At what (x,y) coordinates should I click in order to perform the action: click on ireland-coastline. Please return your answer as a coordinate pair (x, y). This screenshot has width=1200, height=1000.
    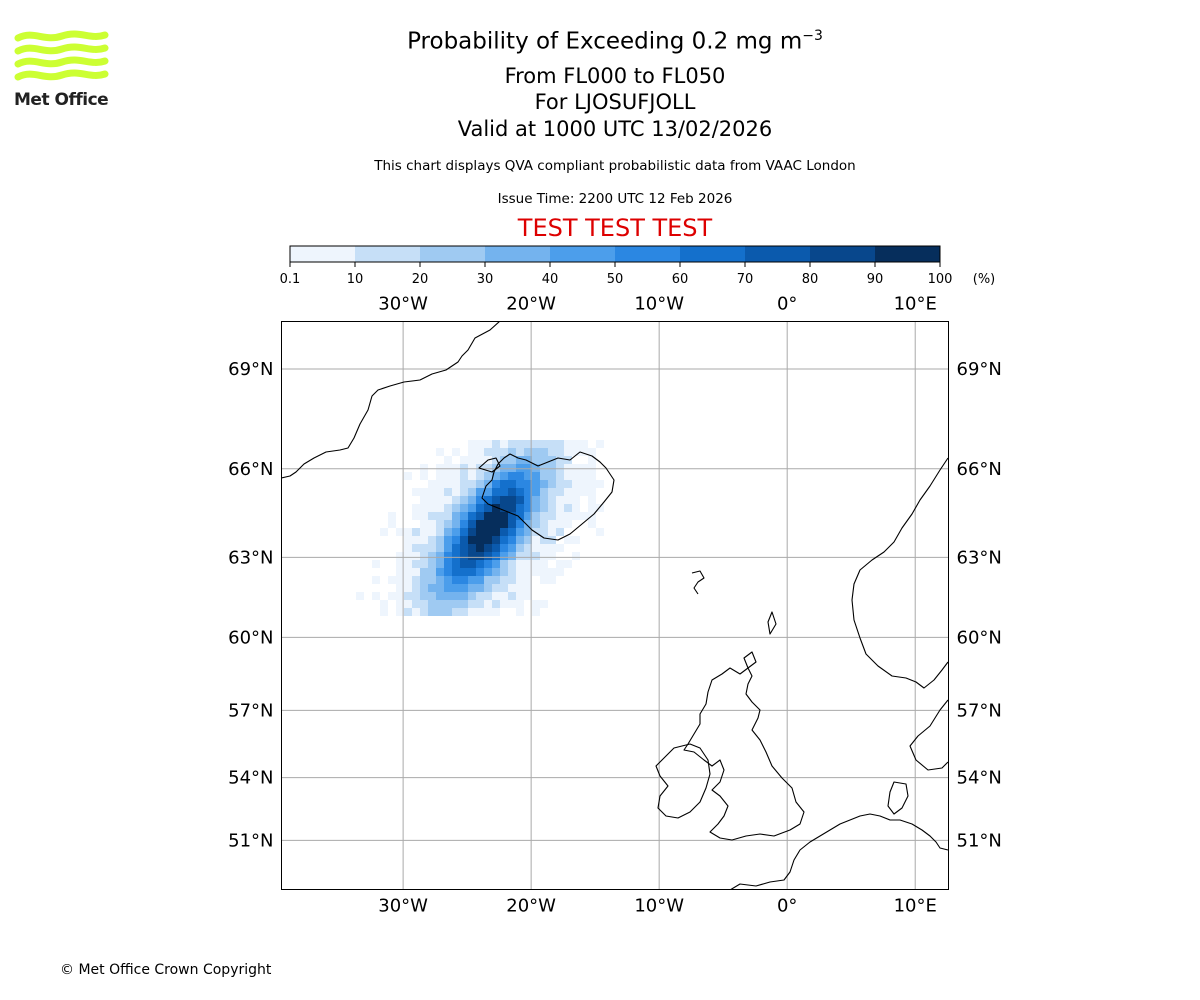
    Looking at the image, I should click on (683, 781).